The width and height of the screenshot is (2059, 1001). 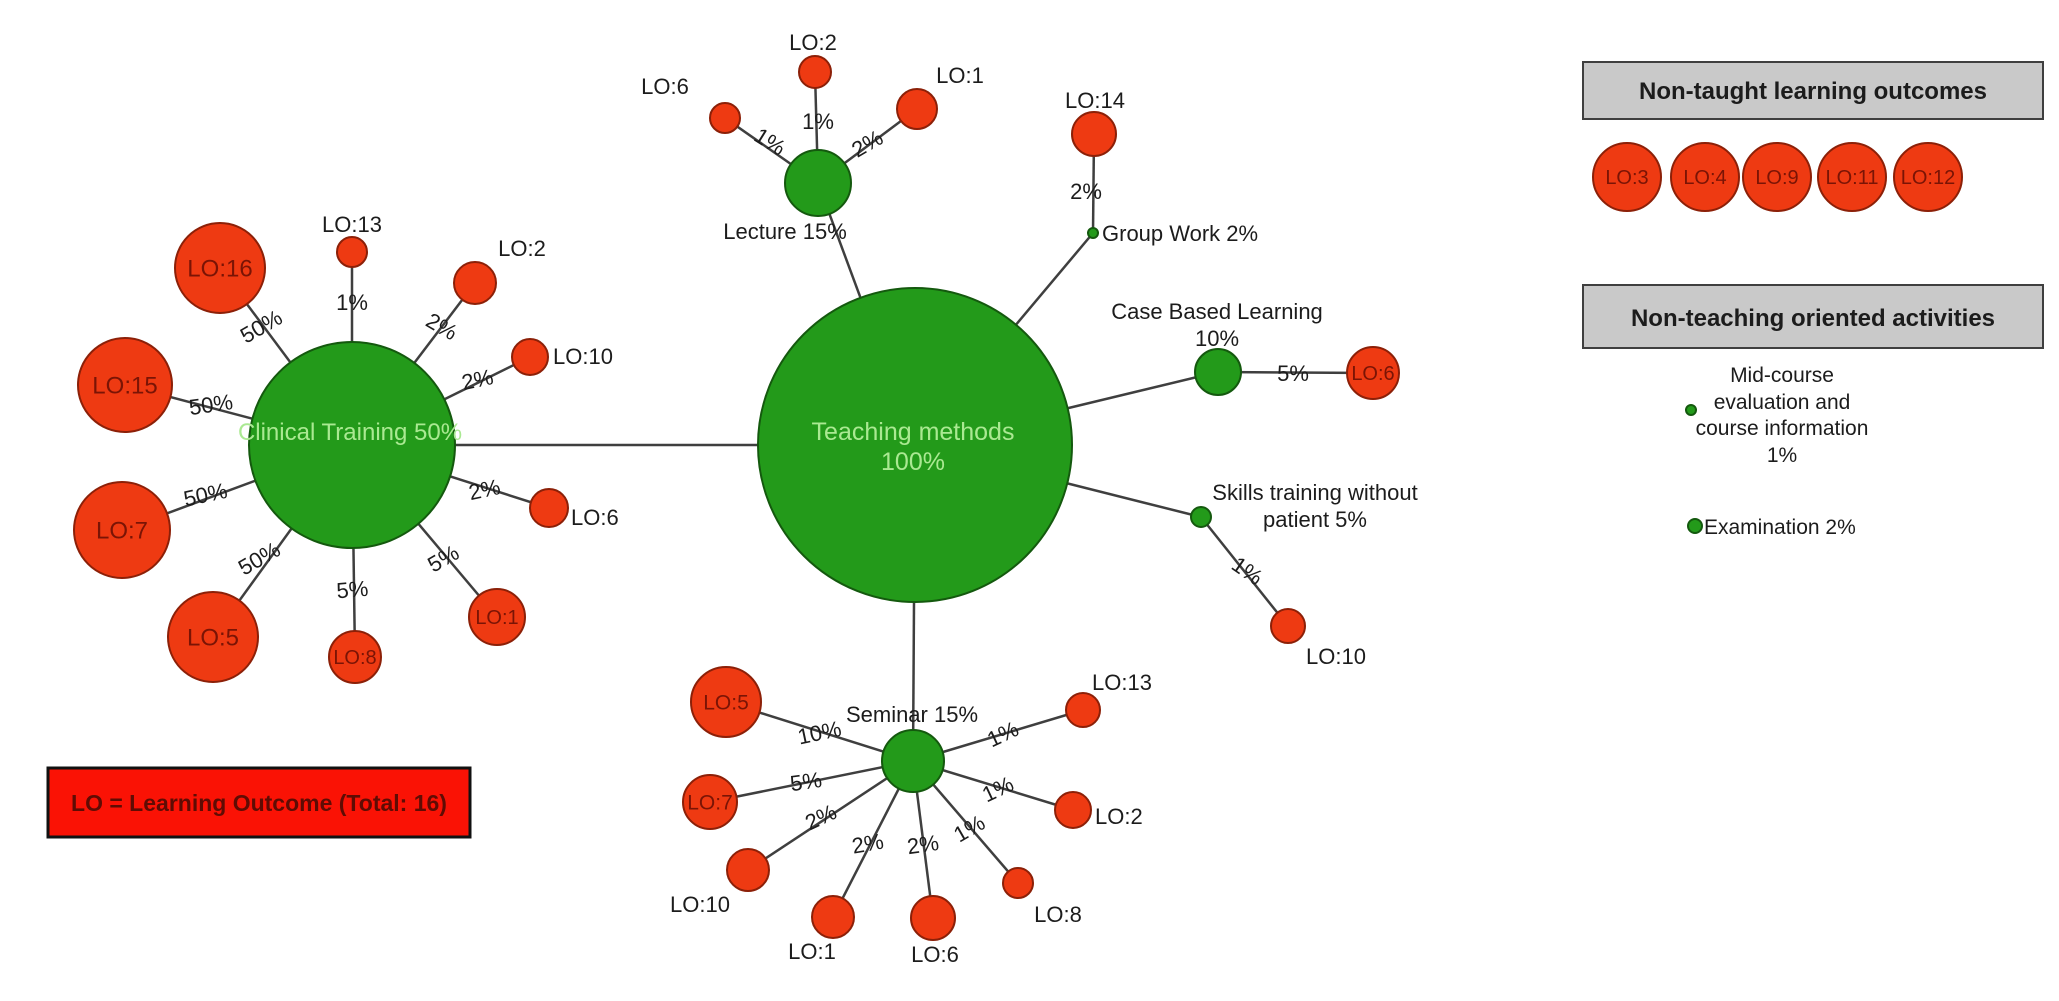 What do you see at coordinates (997, 789) in the screenshot?
I see `edge-label-seminar-lo-2: 1%` at bounding box center [997, 789].